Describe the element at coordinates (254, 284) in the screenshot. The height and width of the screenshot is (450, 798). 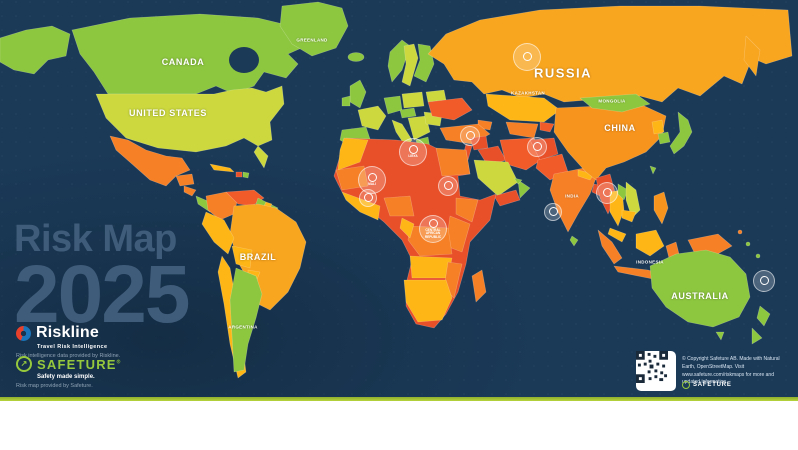
I see `continent-south-america` at that location.